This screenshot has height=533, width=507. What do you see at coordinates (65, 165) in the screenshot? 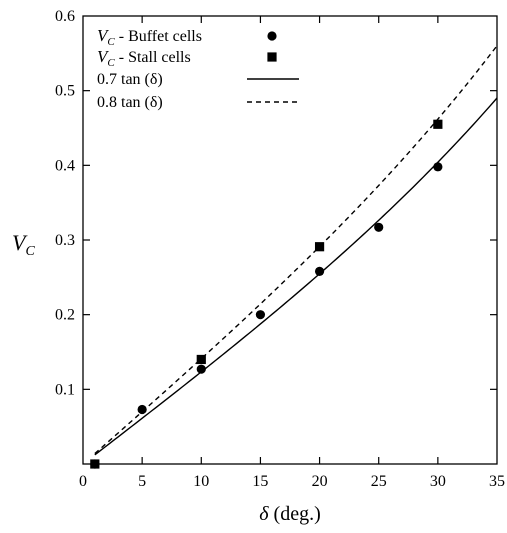
I see `y-tick-label: 0.4` at bounding box center [65, 165].